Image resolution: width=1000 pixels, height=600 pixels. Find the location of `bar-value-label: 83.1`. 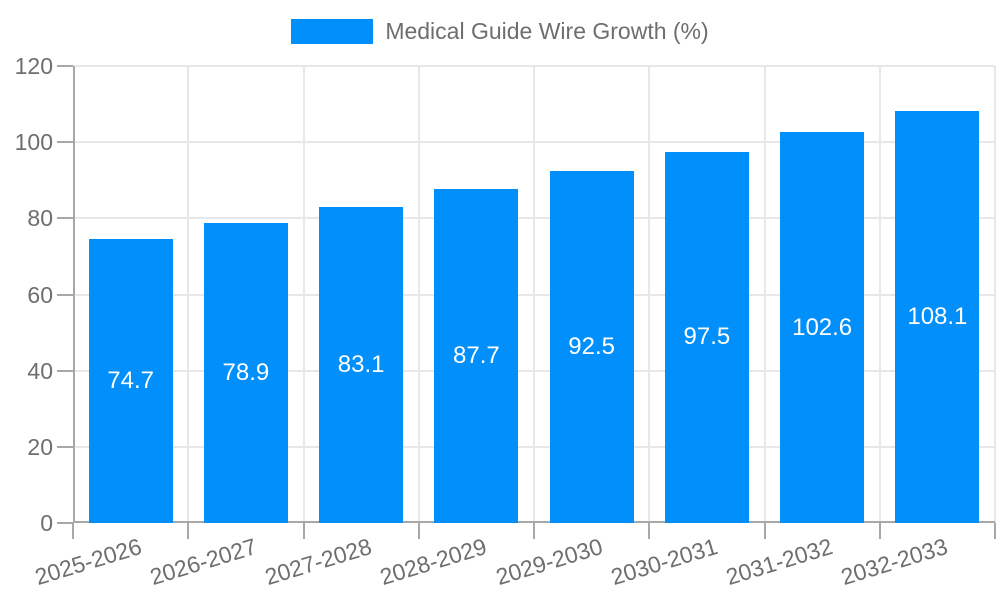

bar-value-label: 83.1 is located at coordinates (361, 364).